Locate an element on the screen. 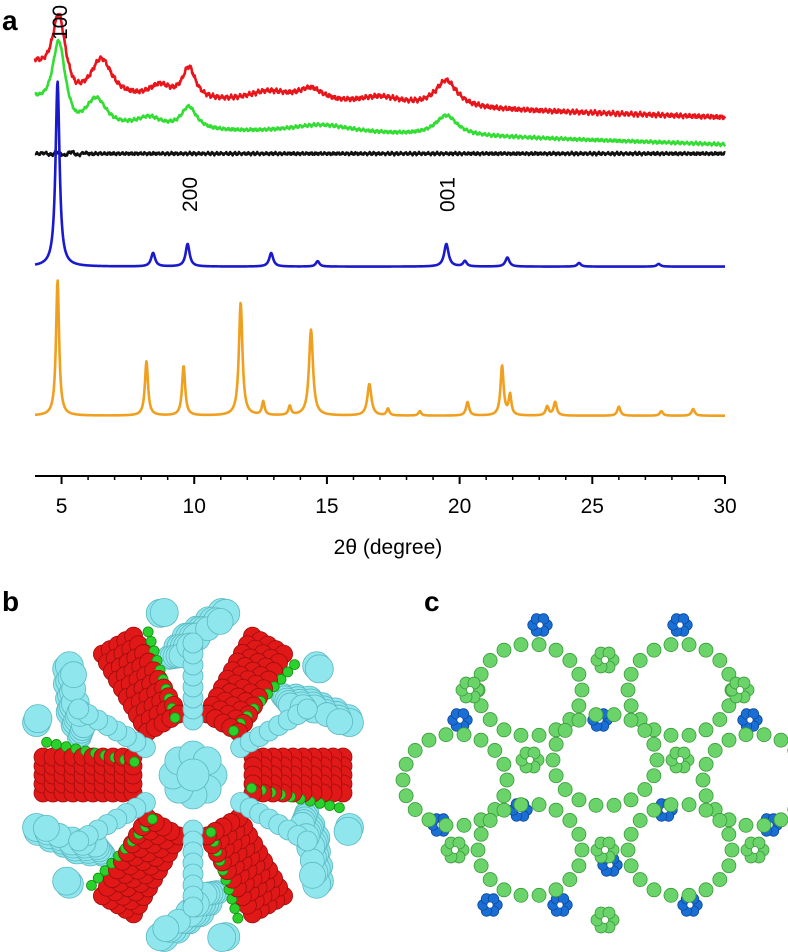 The height and width of the screenshot is (952, 788). x-tick-label: 10 is located at coordinates (194, 506).